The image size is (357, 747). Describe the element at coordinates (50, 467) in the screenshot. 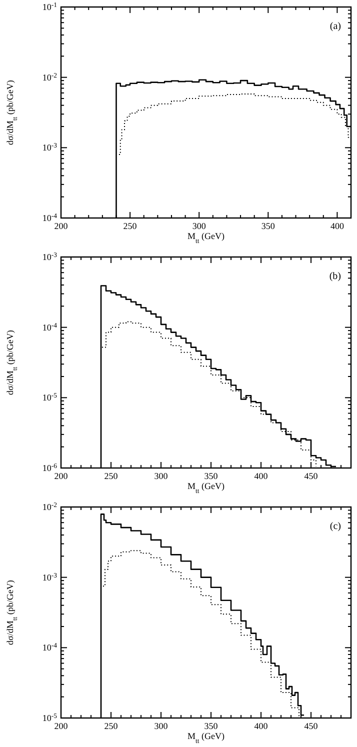

I see `y-tick-label: 10$^{-6}$` at that location.